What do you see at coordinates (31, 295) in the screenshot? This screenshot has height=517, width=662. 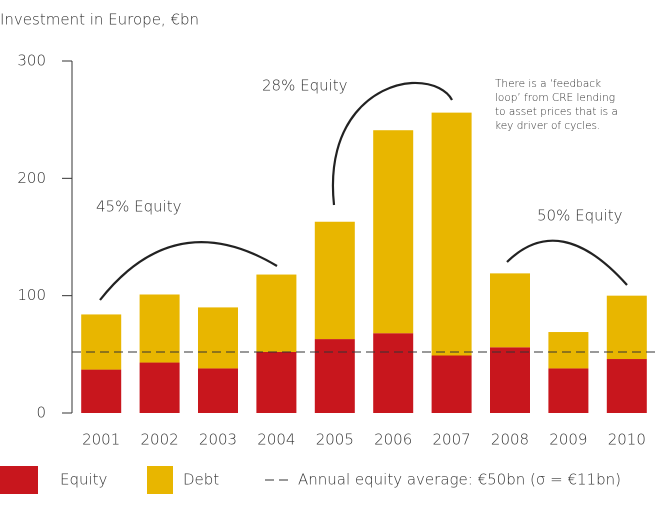 I see `y-tick-label: 100` at bounding box center [31, 295].